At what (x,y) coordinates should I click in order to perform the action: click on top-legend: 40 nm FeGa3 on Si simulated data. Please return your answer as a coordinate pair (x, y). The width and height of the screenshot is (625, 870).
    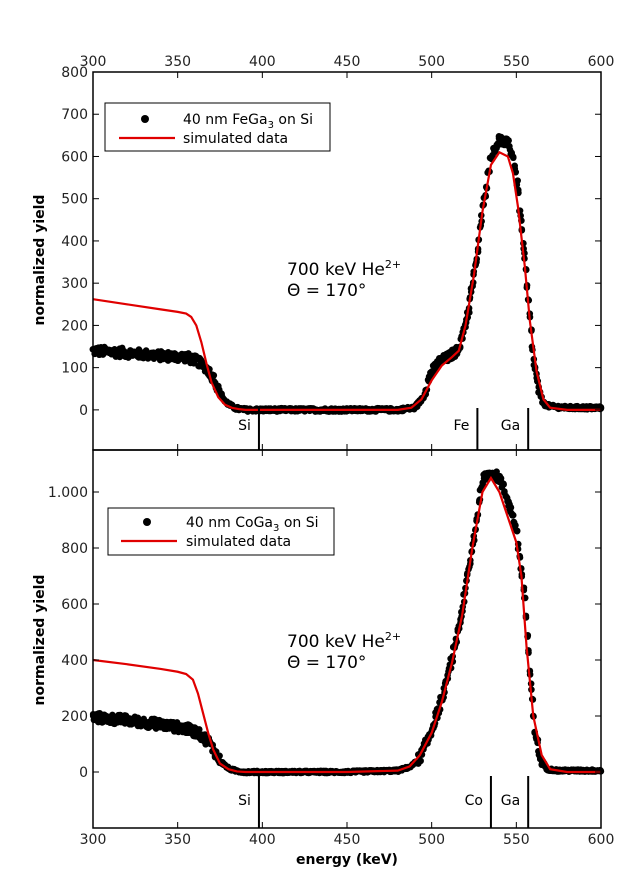
    Looking at the image, I should click on (217, 127).